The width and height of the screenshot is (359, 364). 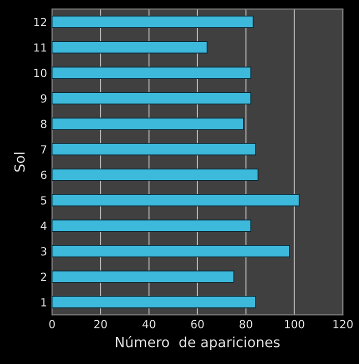 I want to click on y-tick-label: 8, so click(x=43, y=124).